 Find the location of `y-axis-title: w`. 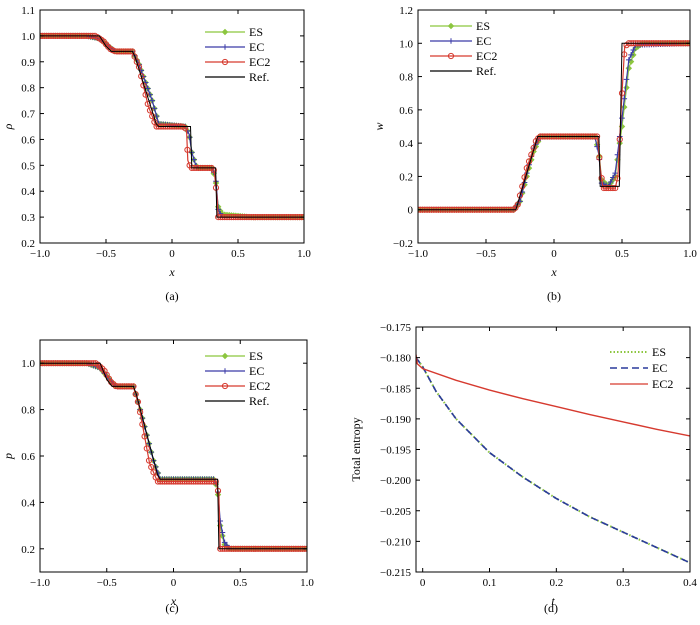

y-axis-title: w is located at coordinates (379, 126).